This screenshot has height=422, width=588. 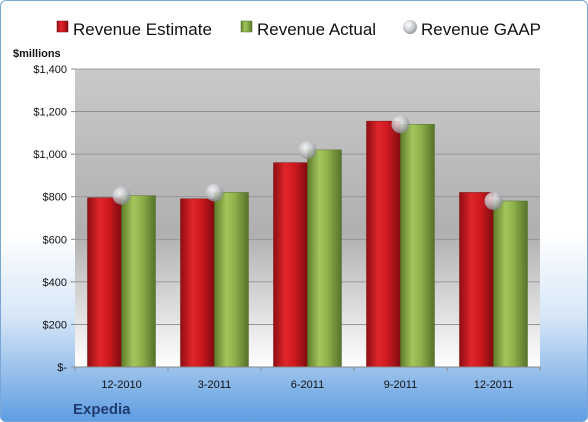 I want to click on y-tick-label: $1,000, so click(x=50, y=155).